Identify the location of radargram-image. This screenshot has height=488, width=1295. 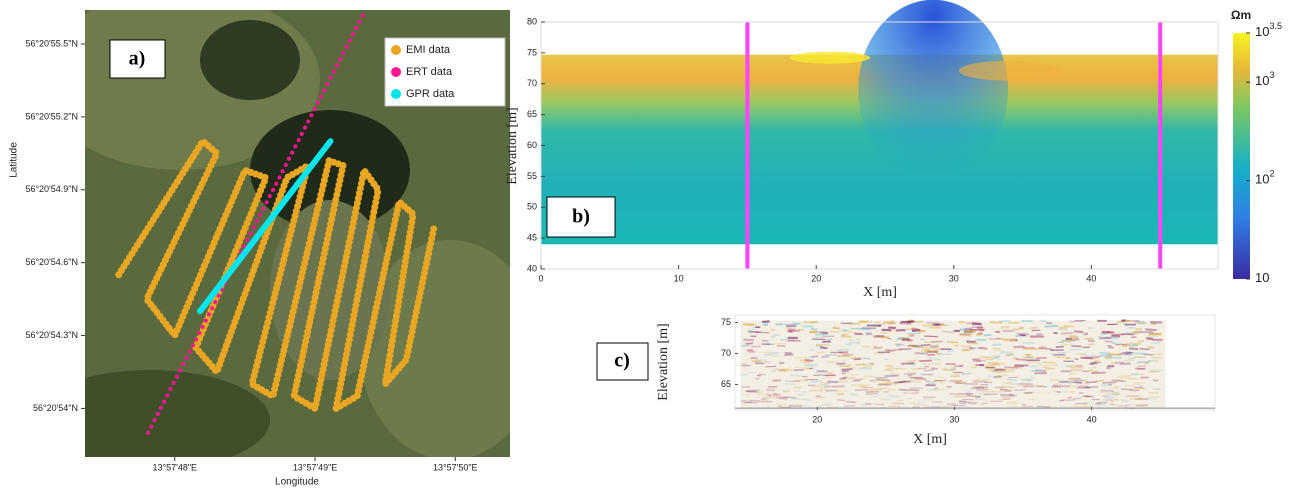
(953, 364).